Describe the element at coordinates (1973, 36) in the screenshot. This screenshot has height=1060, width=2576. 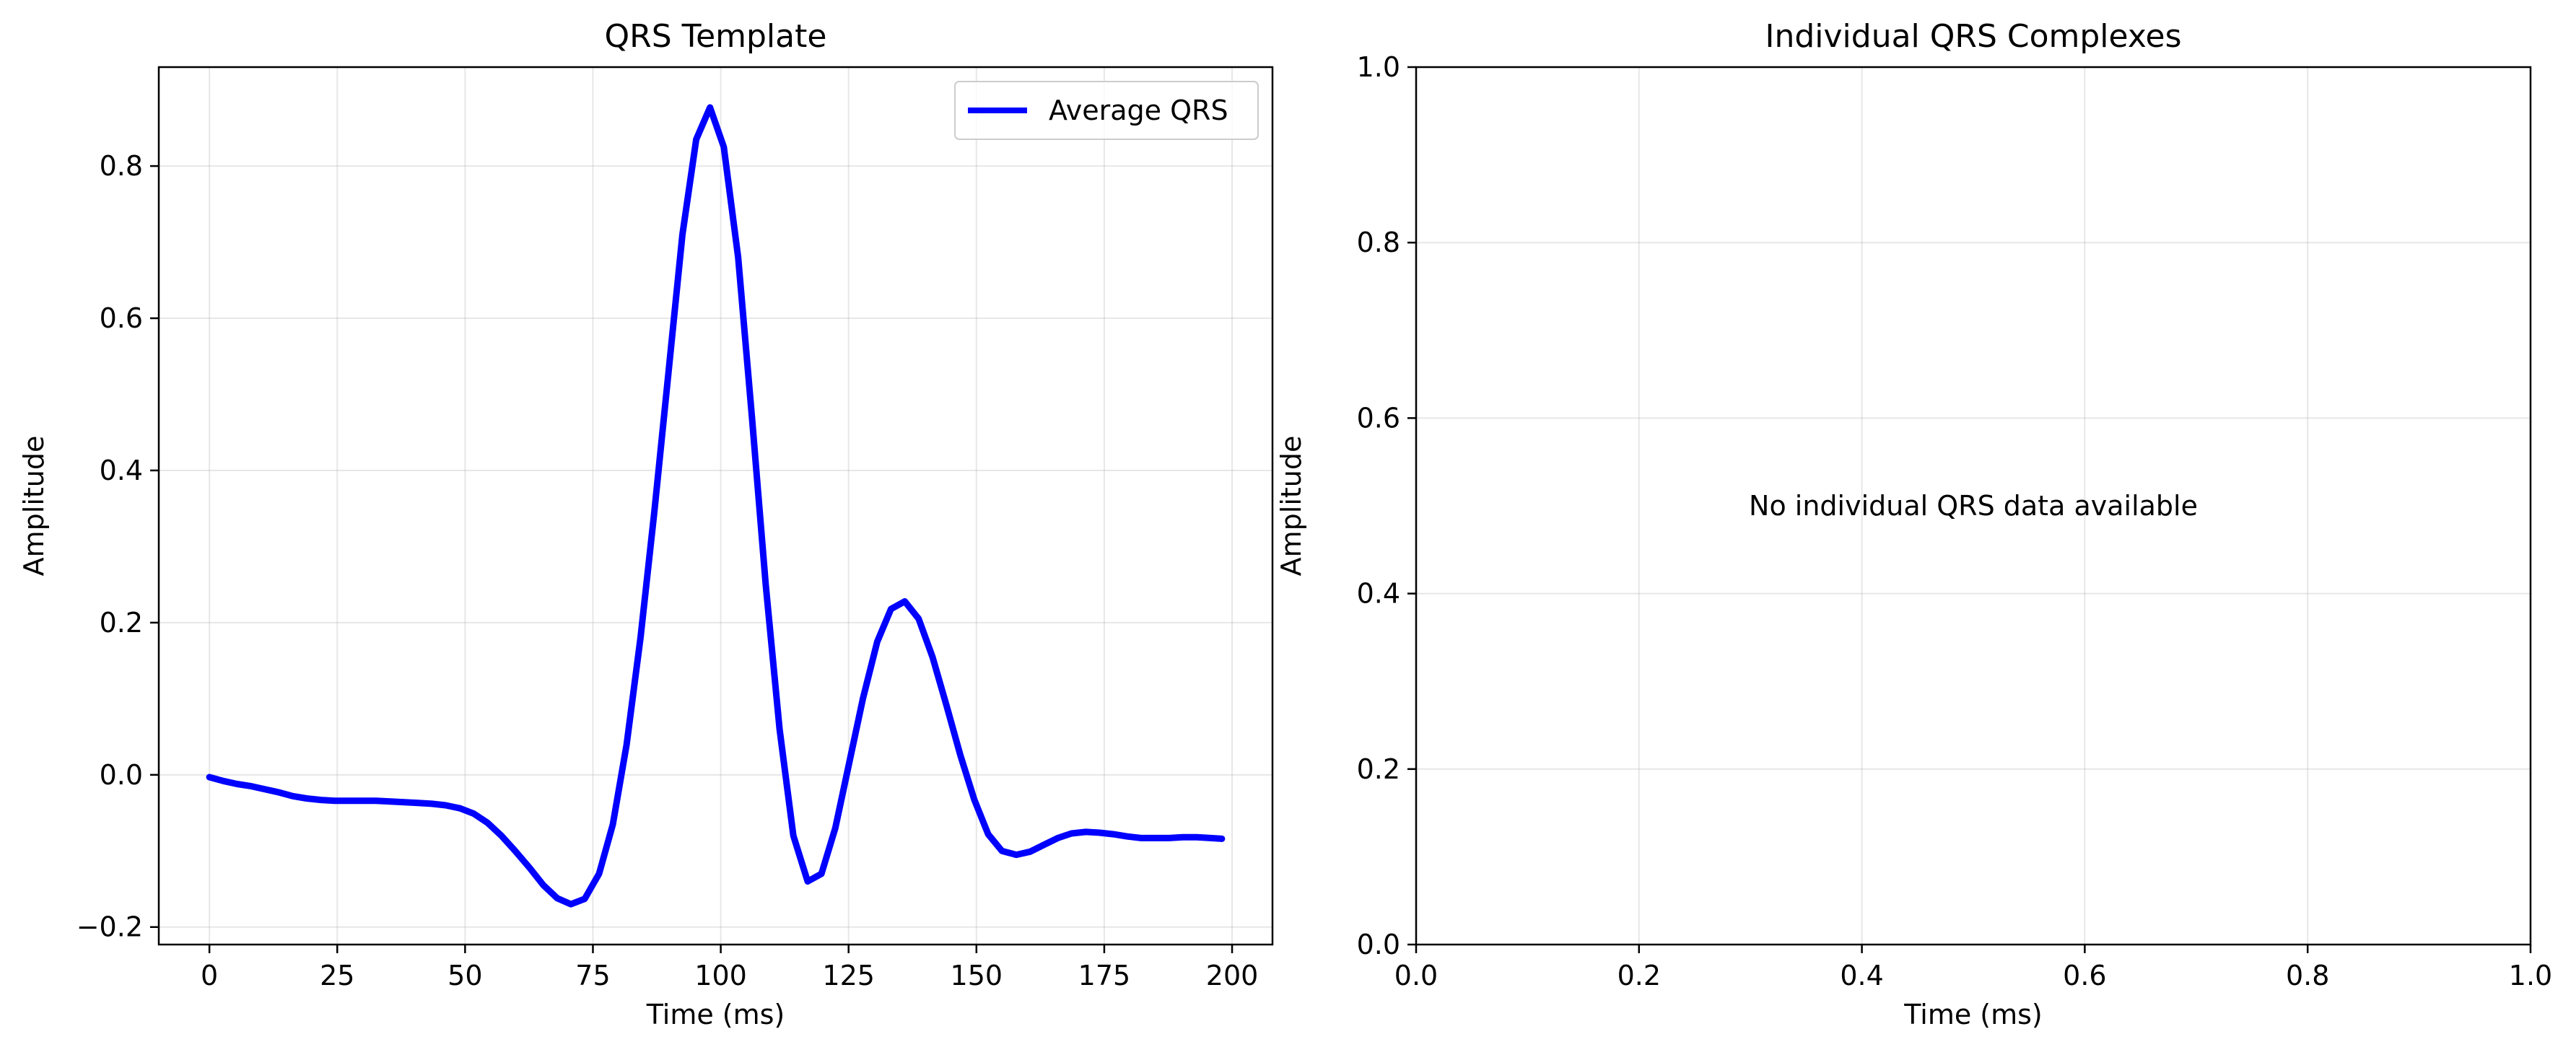
I see `individual-qrs-title: Individual QRS Complexes` at that location.